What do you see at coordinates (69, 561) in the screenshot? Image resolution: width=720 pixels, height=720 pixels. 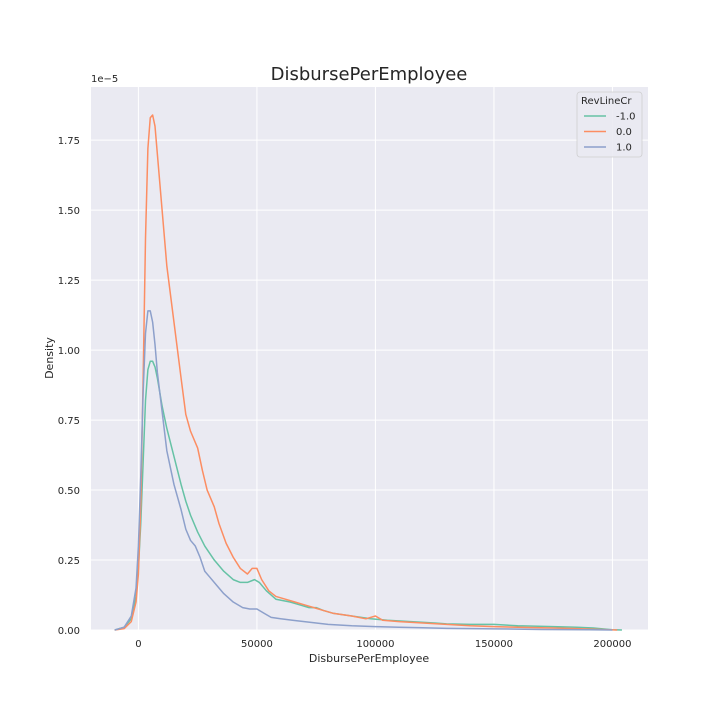 I see `y-tick-label: 0.25` at bounding box center [69, 561].